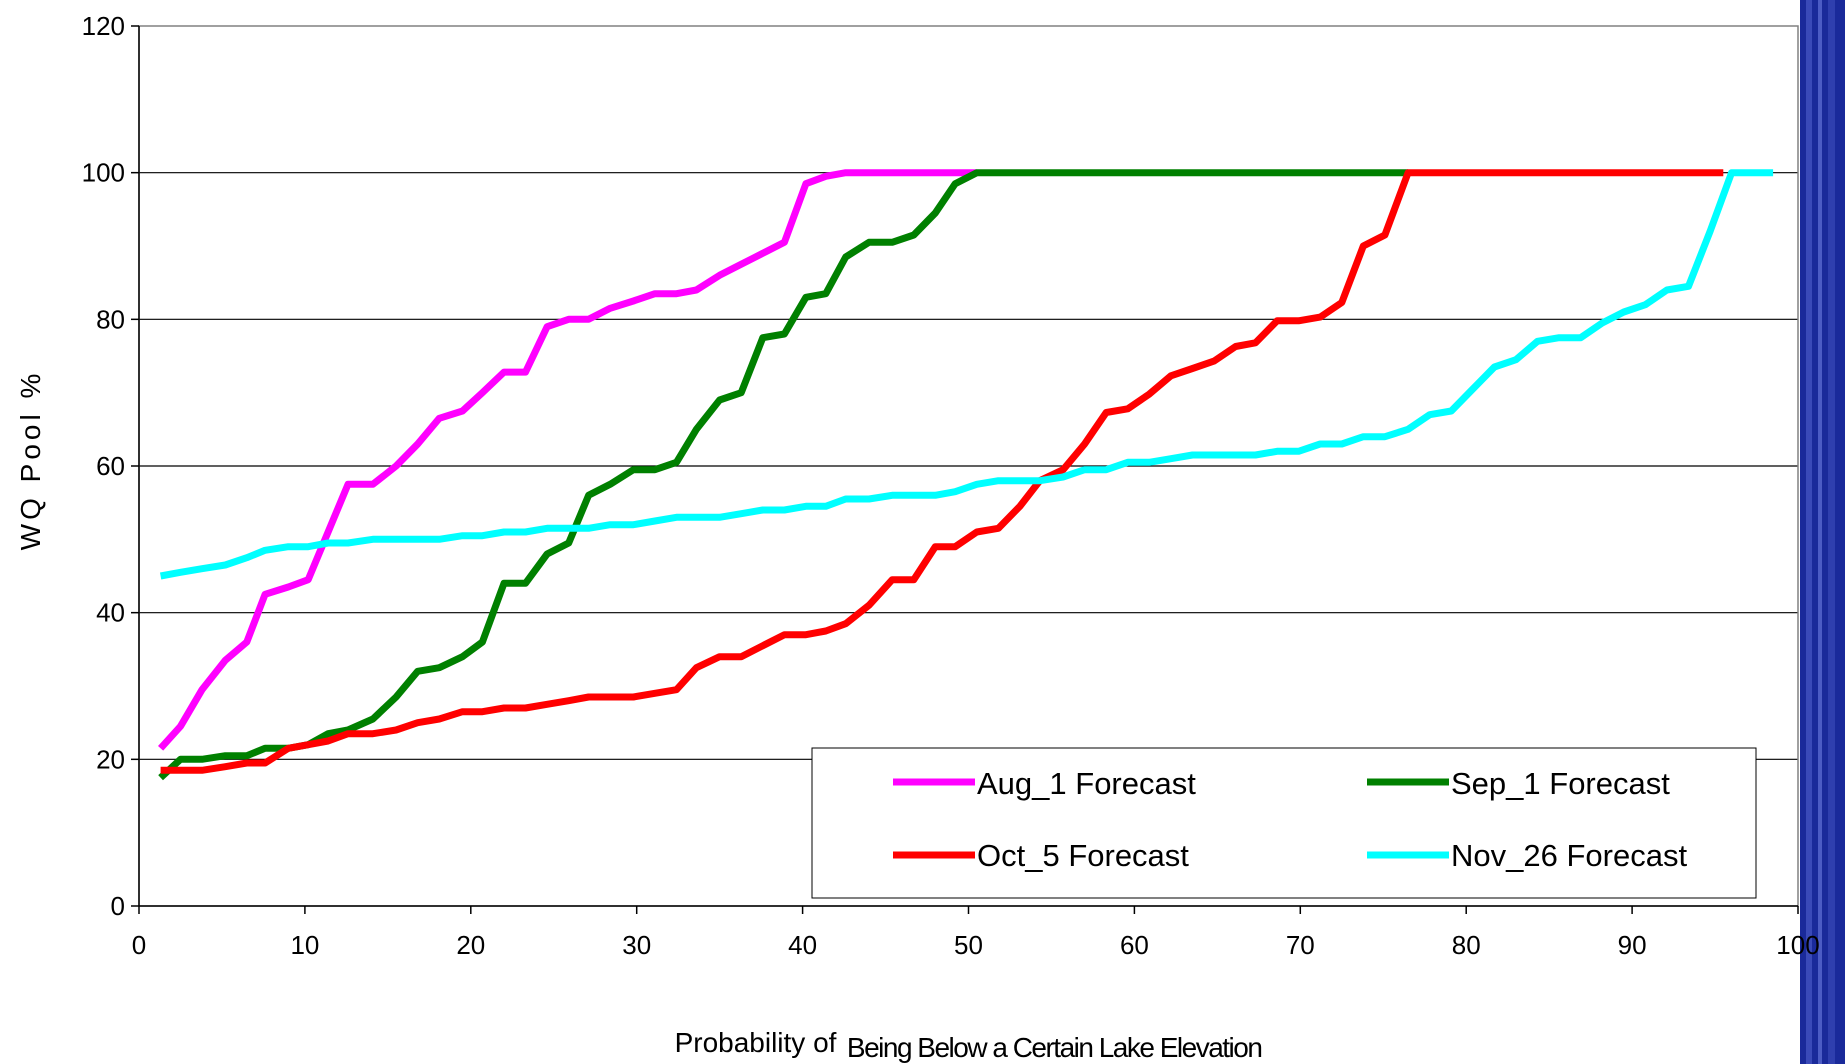  I want to click on x-axis-title-sub: Being Below a Certain Lake Elevation, so click(1054, 1047).